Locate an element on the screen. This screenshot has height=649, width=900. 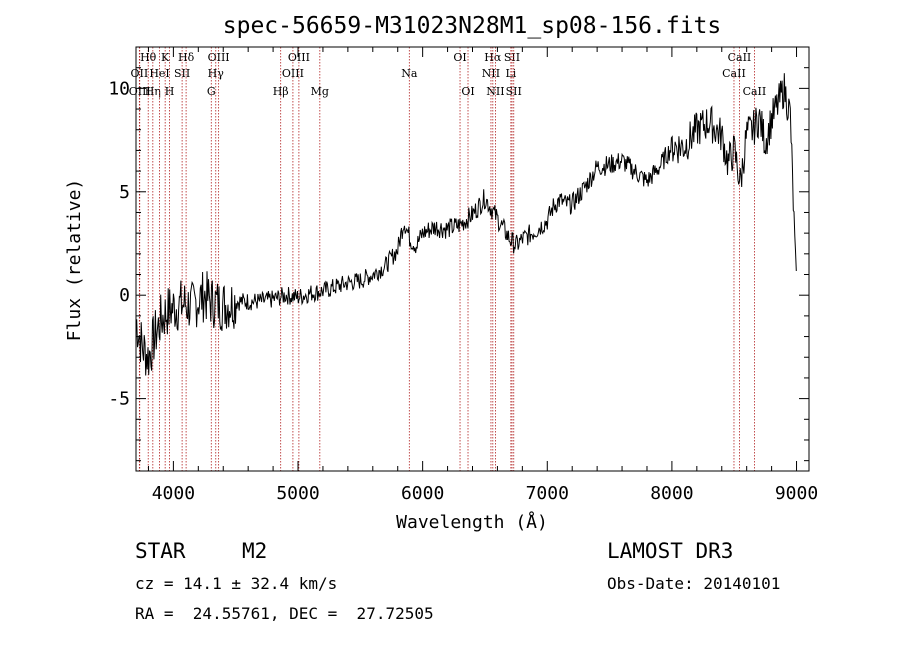
y-tick-label: 0 is located at coordinates (124, 295).